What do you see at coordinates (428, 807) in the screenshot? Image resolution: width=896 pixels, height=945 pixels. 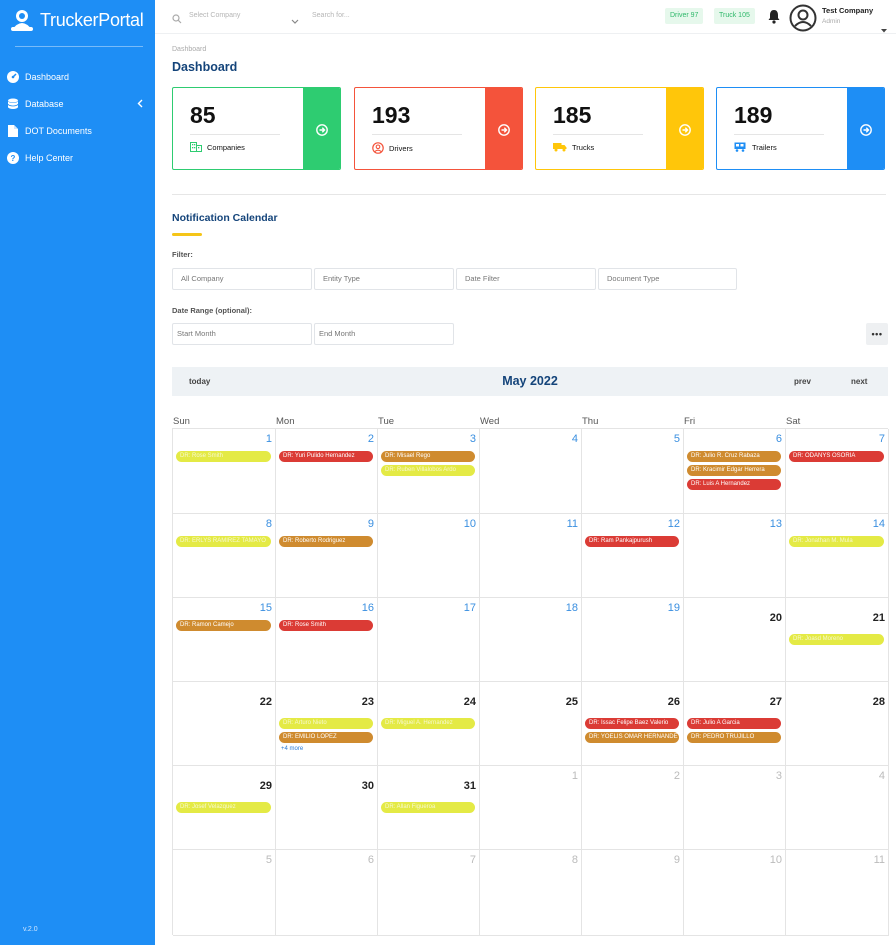 I see `calendar-event: DR: Allan Figueroa` at bounding box center [428, 807].